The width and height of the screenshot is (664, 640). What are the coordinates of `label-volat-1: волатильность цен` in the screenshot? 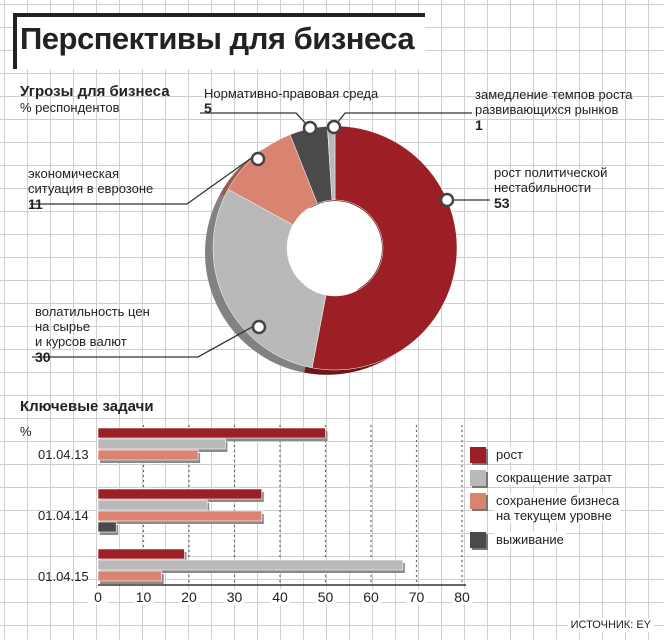 It's located at (92, 311).